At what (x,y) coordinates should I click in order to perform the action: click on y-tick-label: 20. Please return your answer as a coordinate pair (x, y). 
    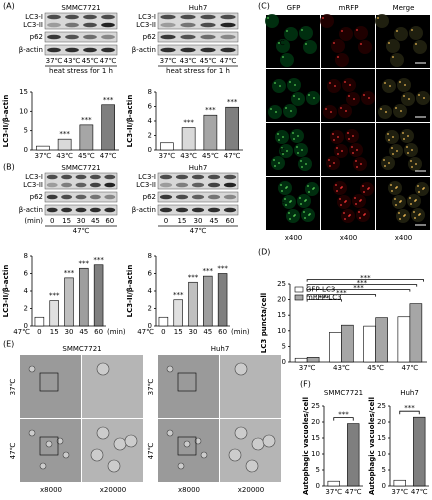
    Looking at the image, I should click on (381, 422).